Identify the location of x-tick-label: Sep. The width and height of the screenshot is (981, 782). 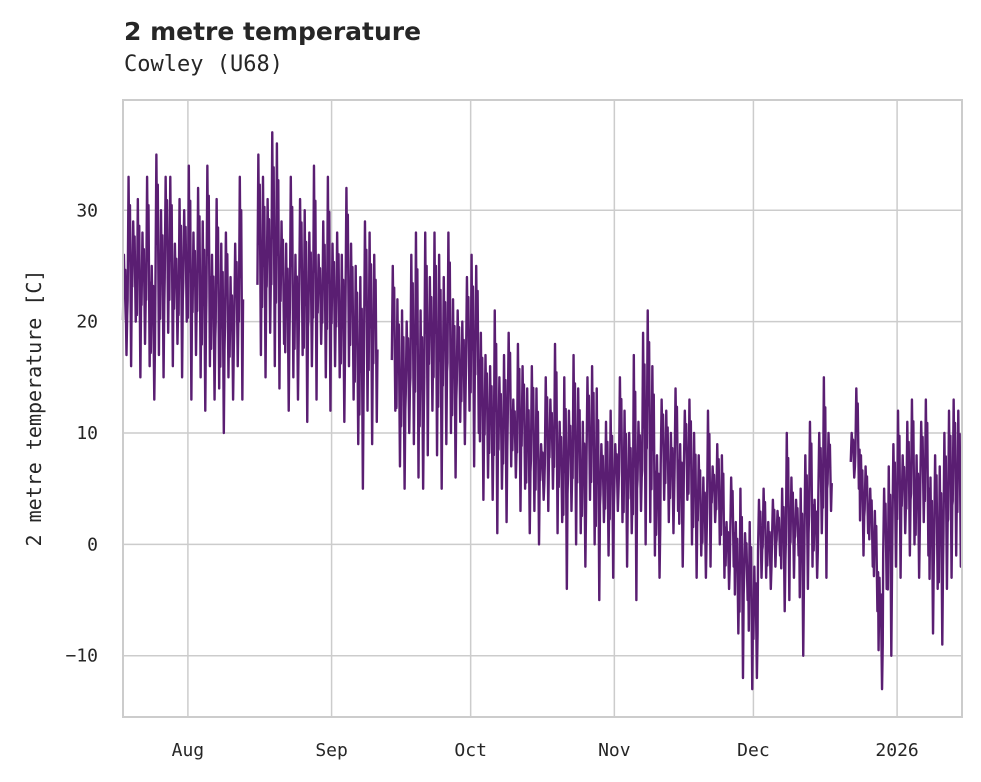
(331, 750).